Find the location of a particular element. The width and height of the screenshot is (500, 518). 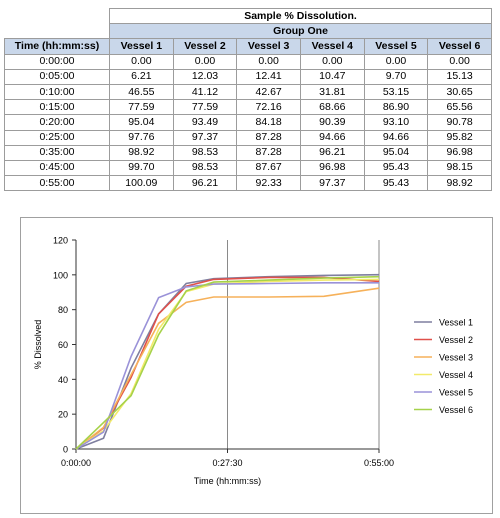

value-cell: 86.90 is located at coordinates (396, 107).